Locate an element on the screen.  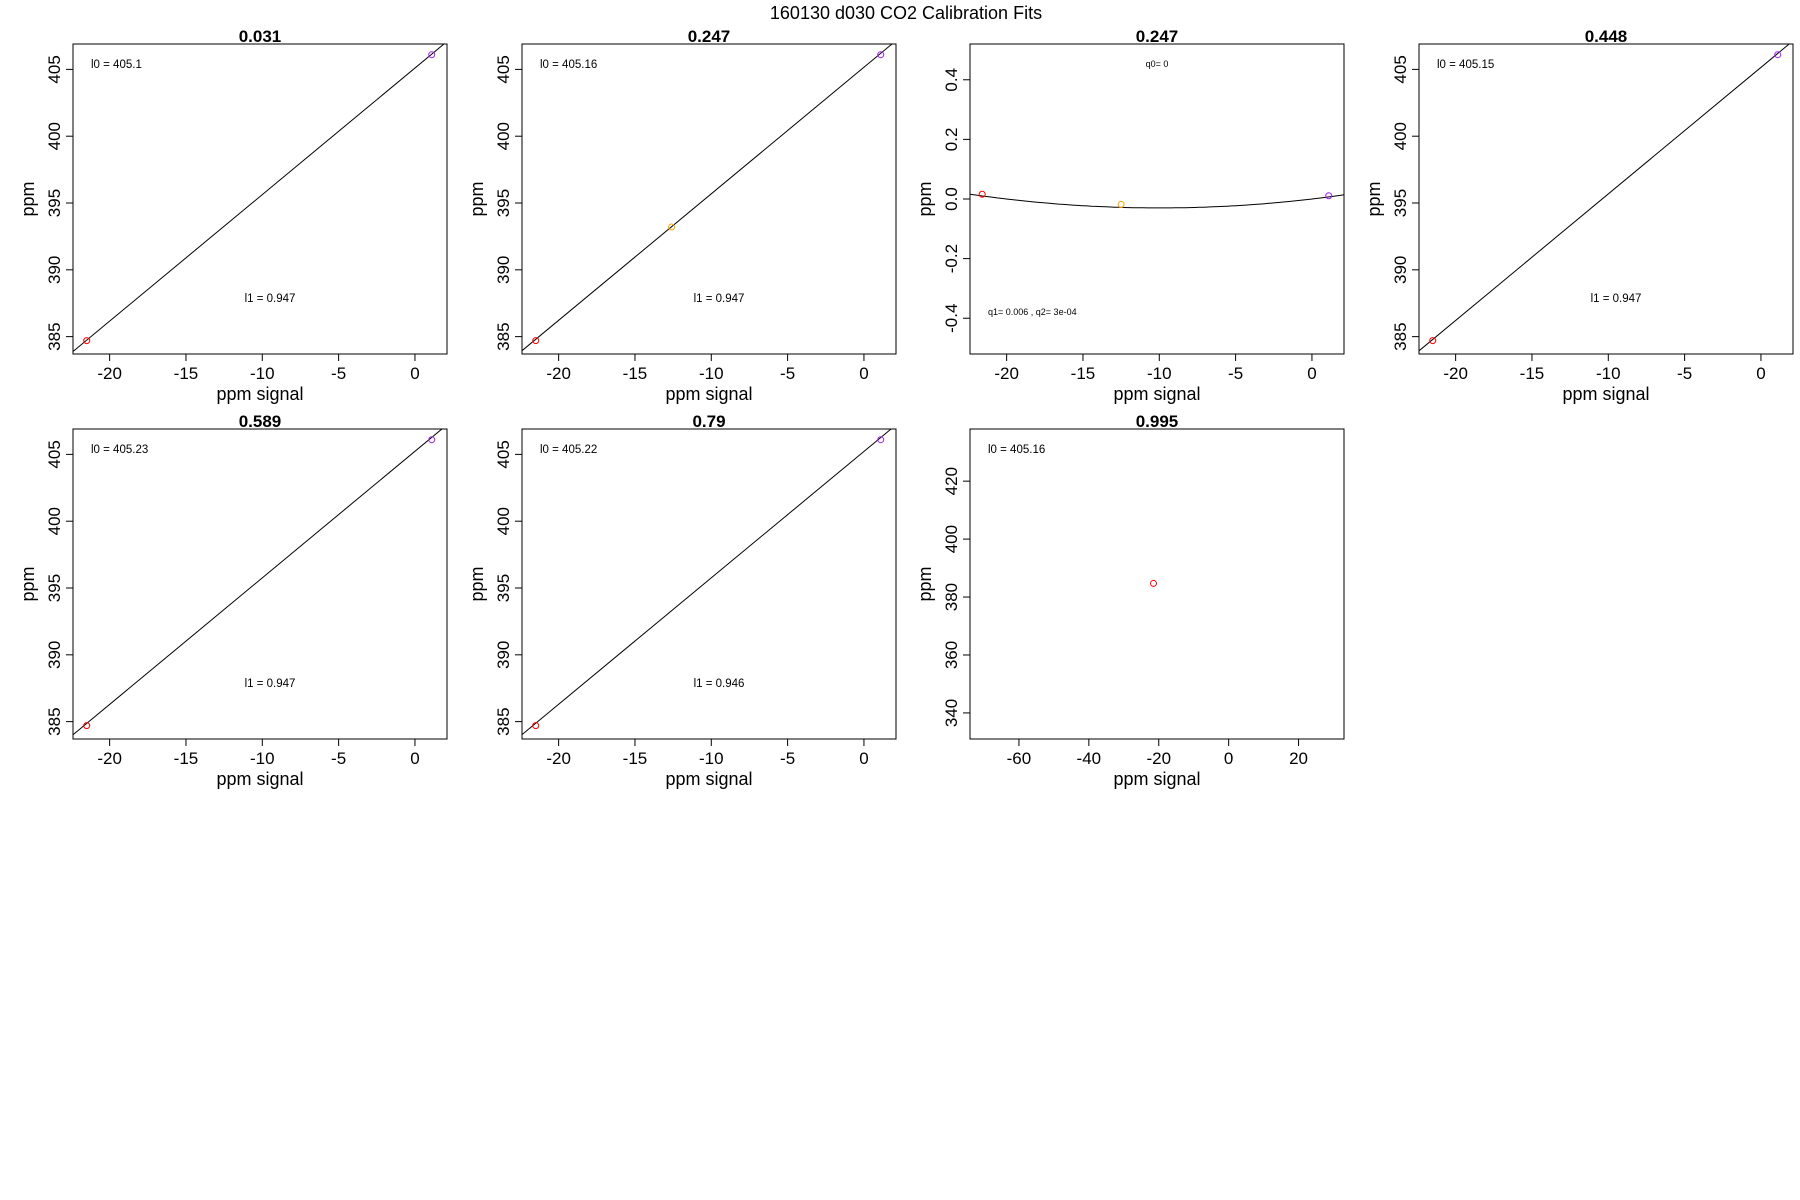
fit-annotation: l1 = 0.947 is located at coordinates (1616, 299).